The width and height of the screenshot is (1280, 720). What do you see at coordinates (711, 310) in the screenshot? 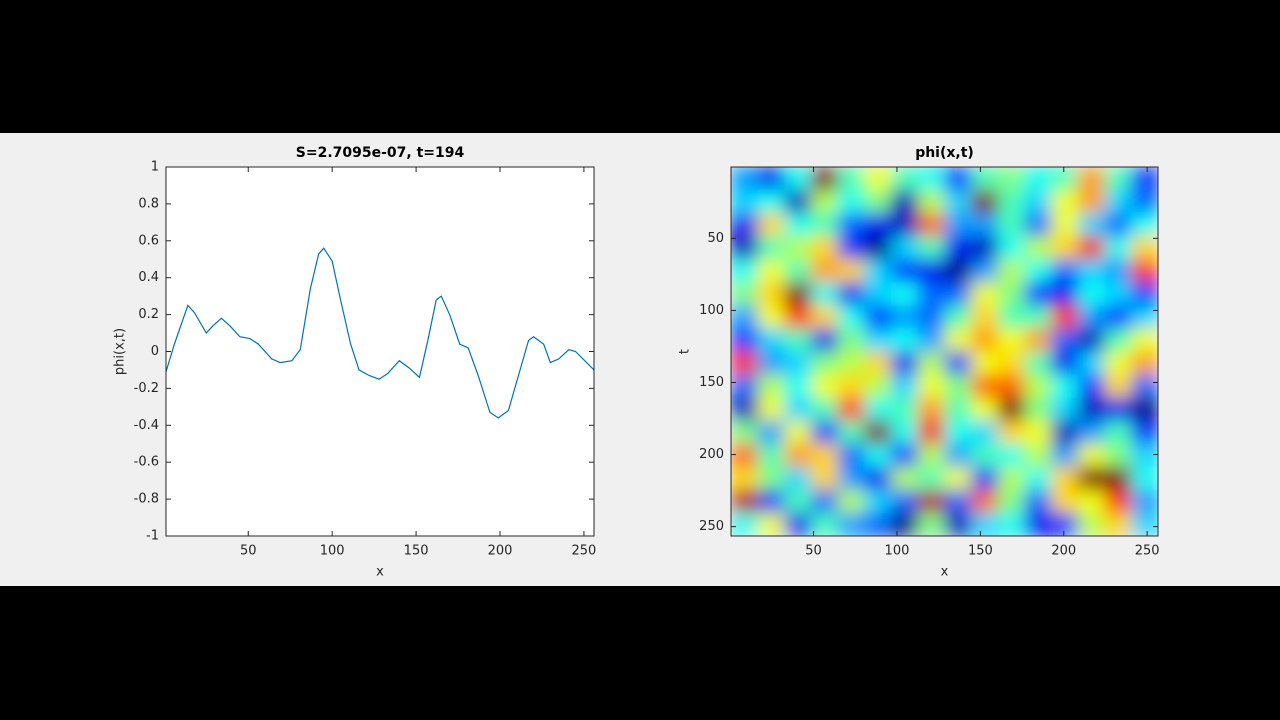
I see `y-tick-label: 100` at bounding box center [711, 310].